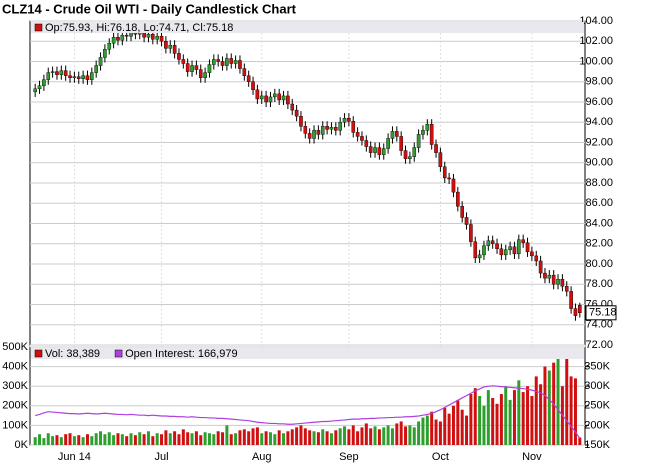 This screenshot has width=649, height=465. Describe the element at coordinates (15, 406) in the screenshot. I see `y-tick-label: 200K` at that location.